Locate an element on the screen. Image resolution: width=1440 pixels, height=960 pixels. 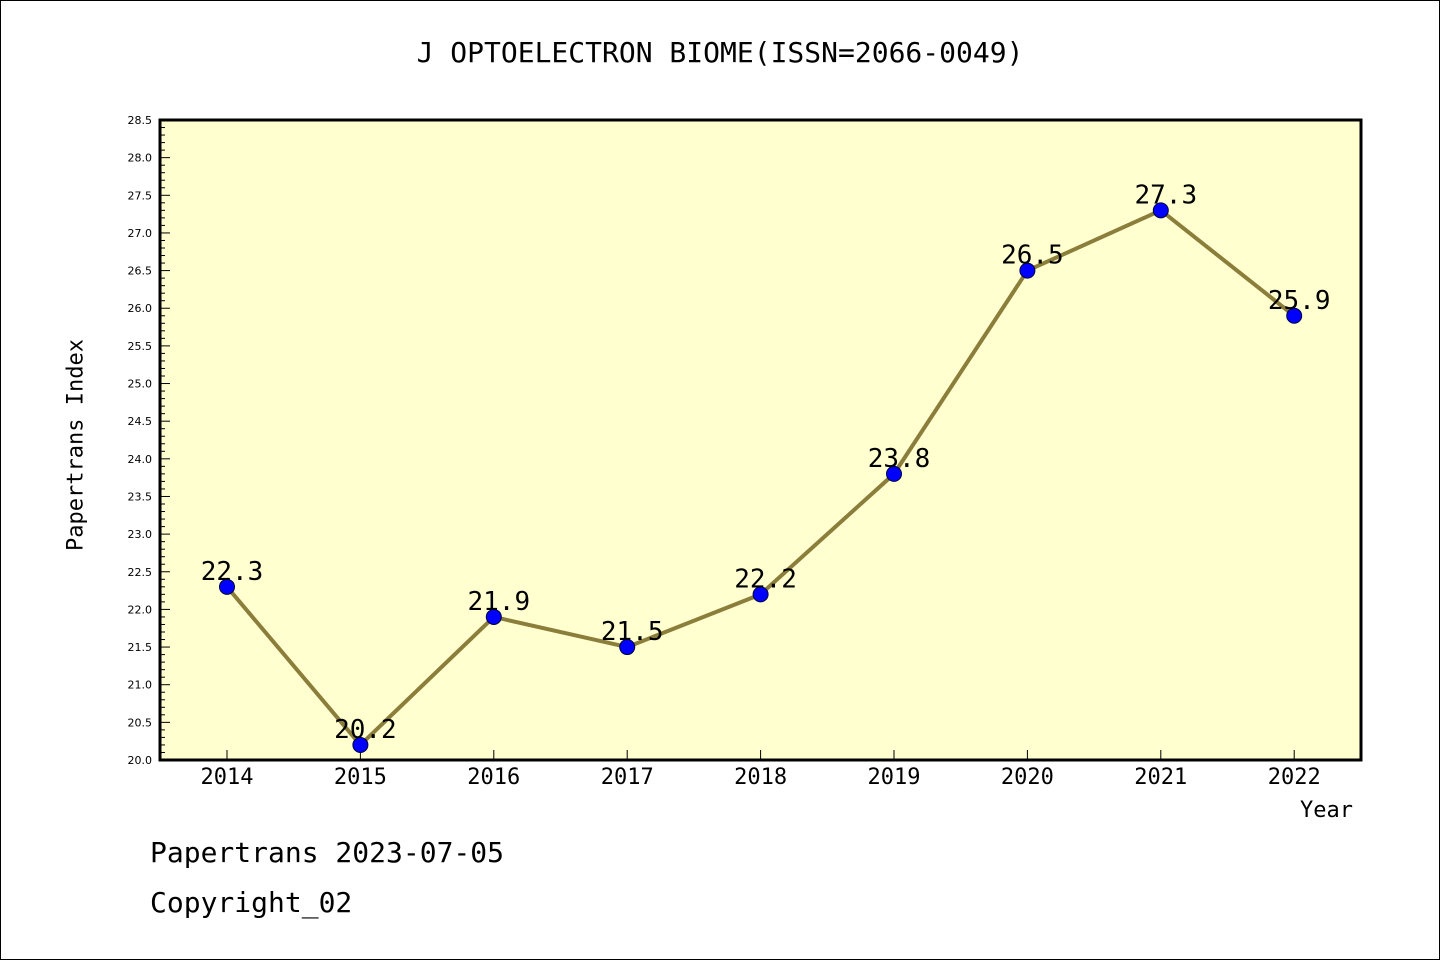
x-tick-label: 2014 is located at coordinates (227, 777).